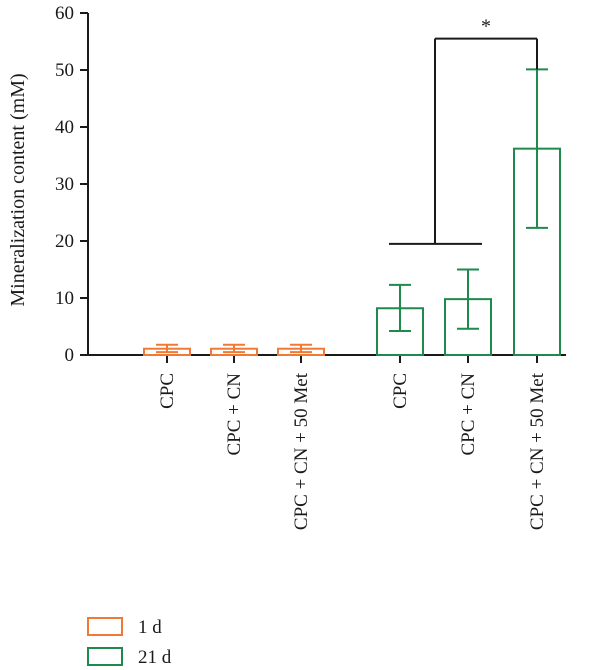 The height and width of the screenshot is (670, 600). Describe the element at coordinates (70, 355) in the screenshot. I see `y-tick-label: 0` at that location.